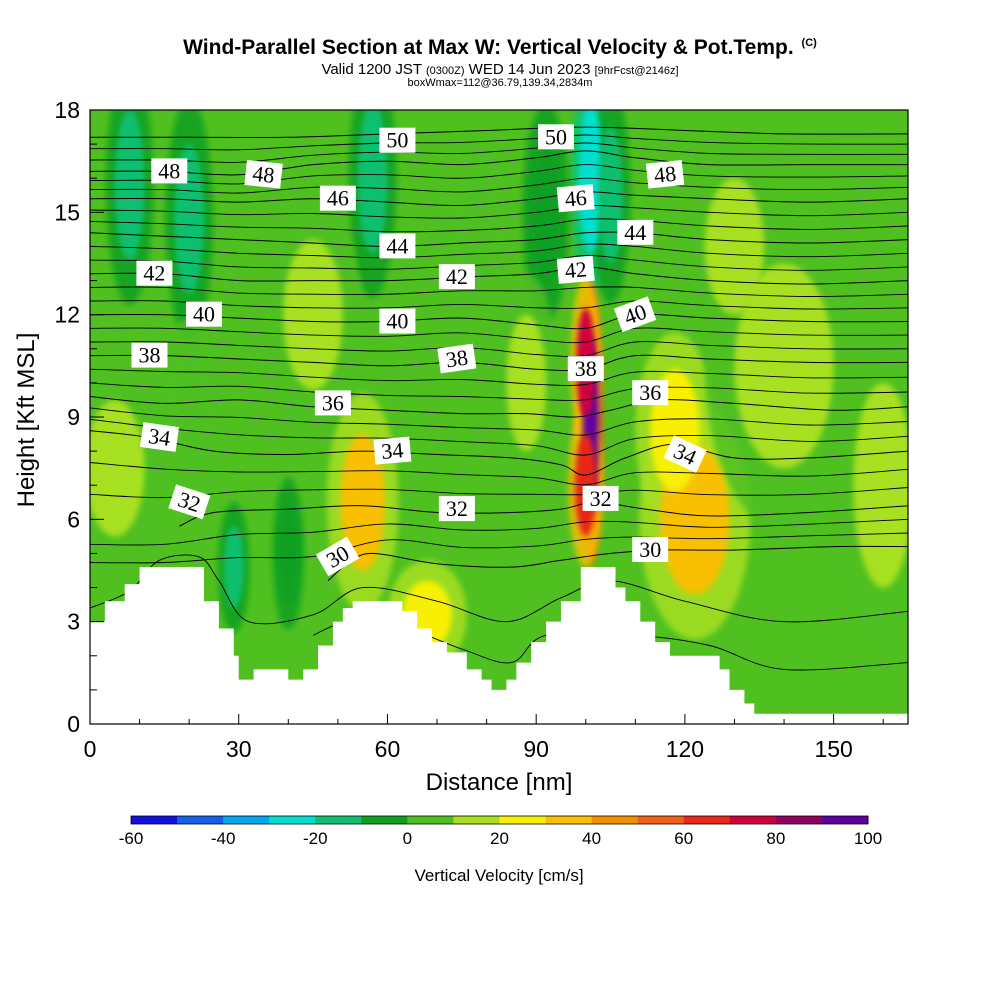 This screenshot has height=1000, width=1000. I want to click on contour-label: 50, so click(556, 137).